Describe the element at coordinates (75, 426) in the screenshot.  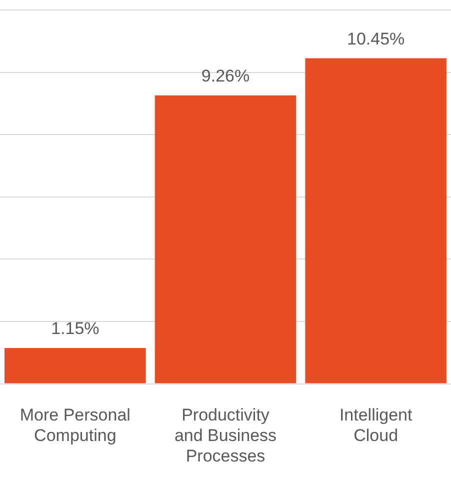
I see `x-tick-label: More Personal Computing` at that location.